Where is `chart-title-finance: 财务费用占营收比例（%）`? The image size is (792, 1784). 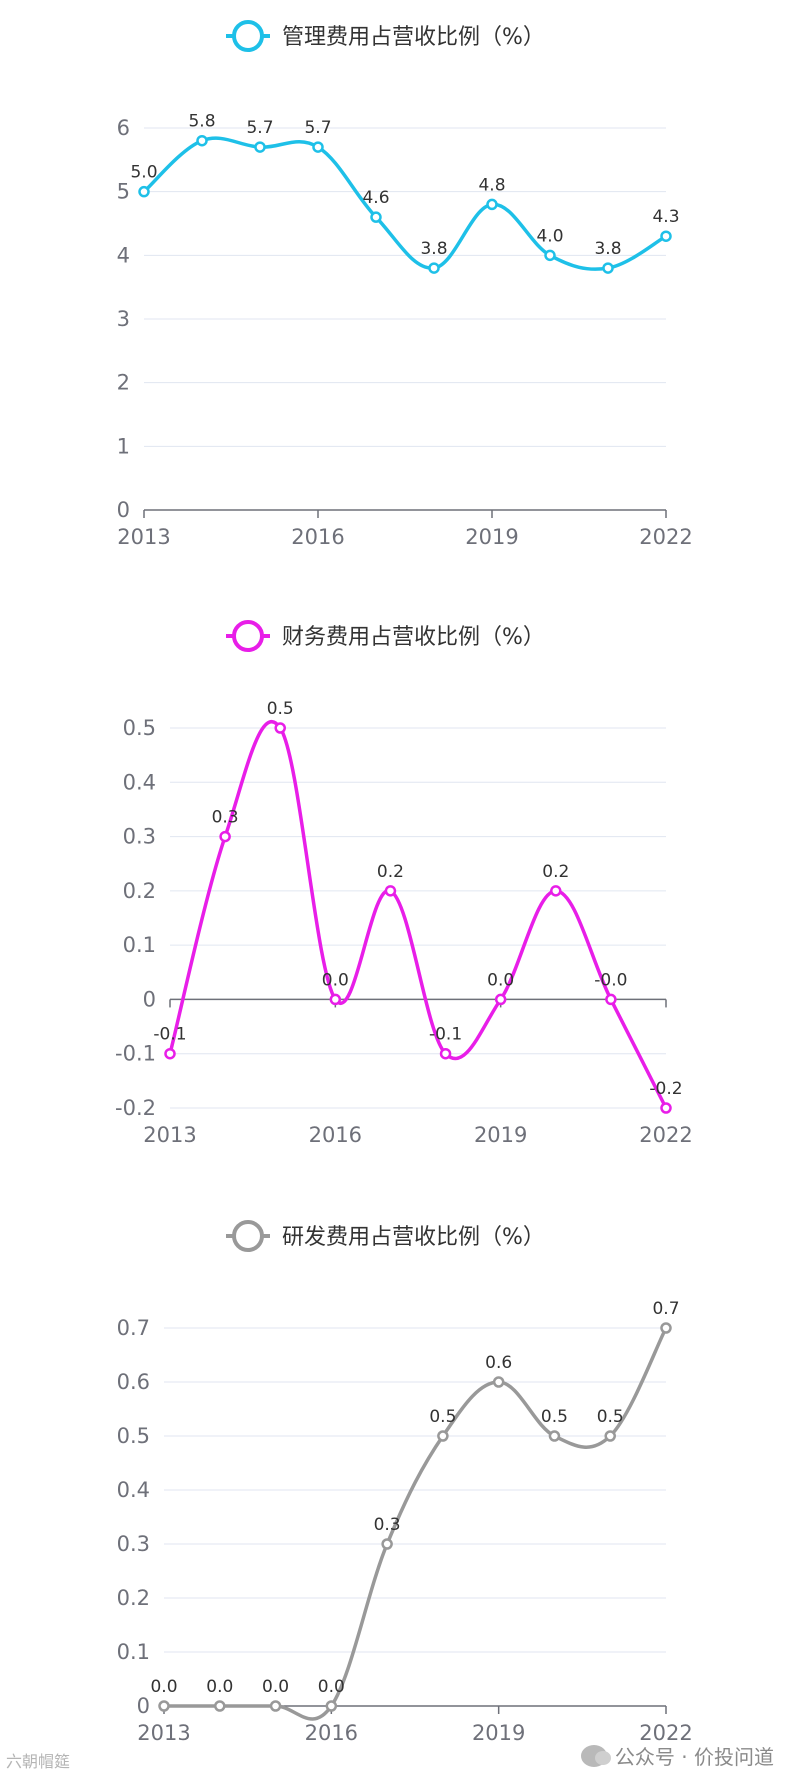 chart-title-finance: 财务费用占营收比例（%） is located at coordinates (413, 637).